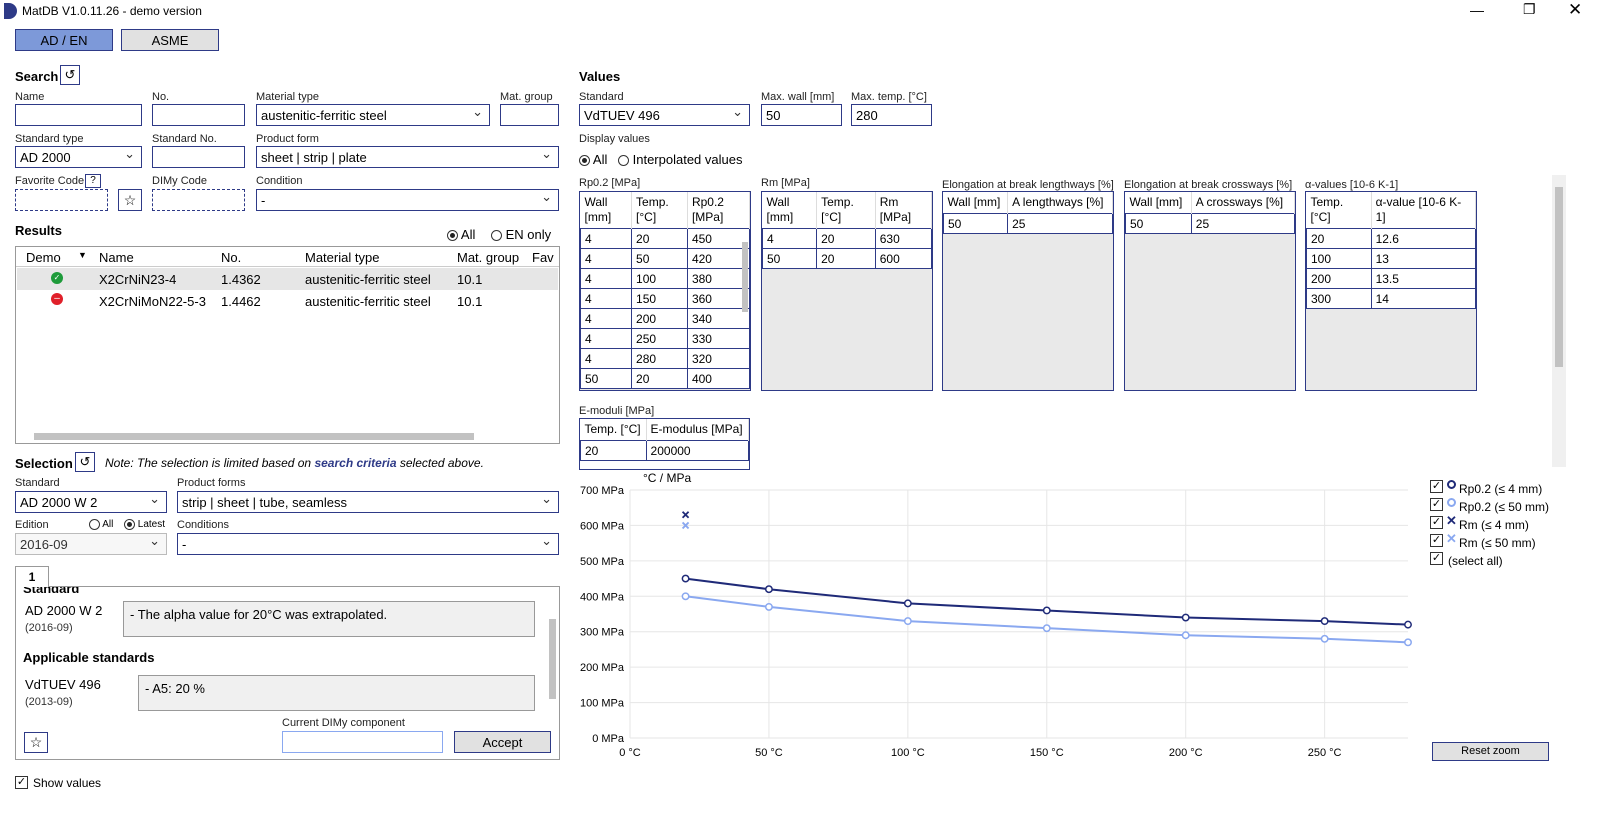 The image size is (1599, 814). I want to click on table-row: 100 13, so click(1391, 258).